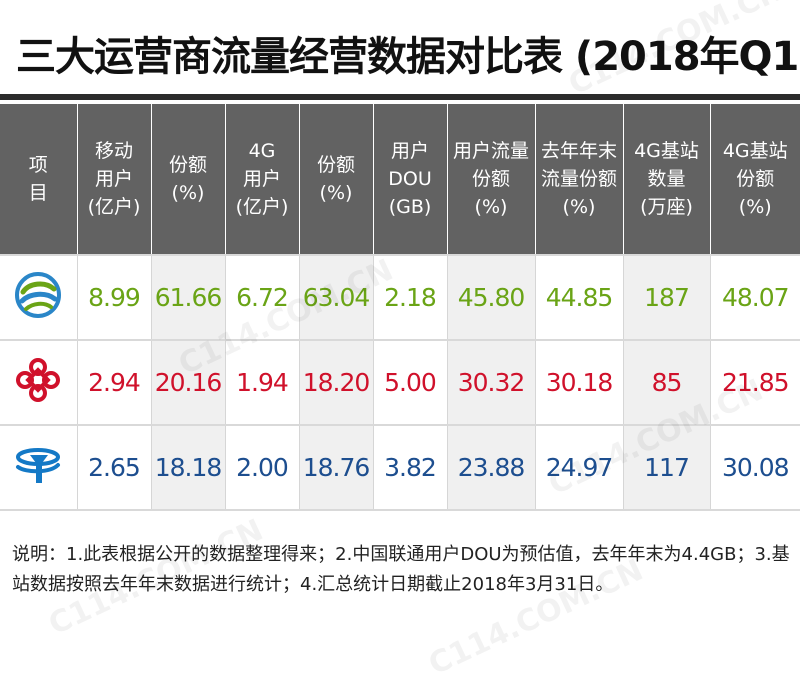 The image size is (800, 682). What do you see at coordinates (38, 465) in the screenshot?
I see `china-telecom-logo-icon` at bounding box center [38, 465].